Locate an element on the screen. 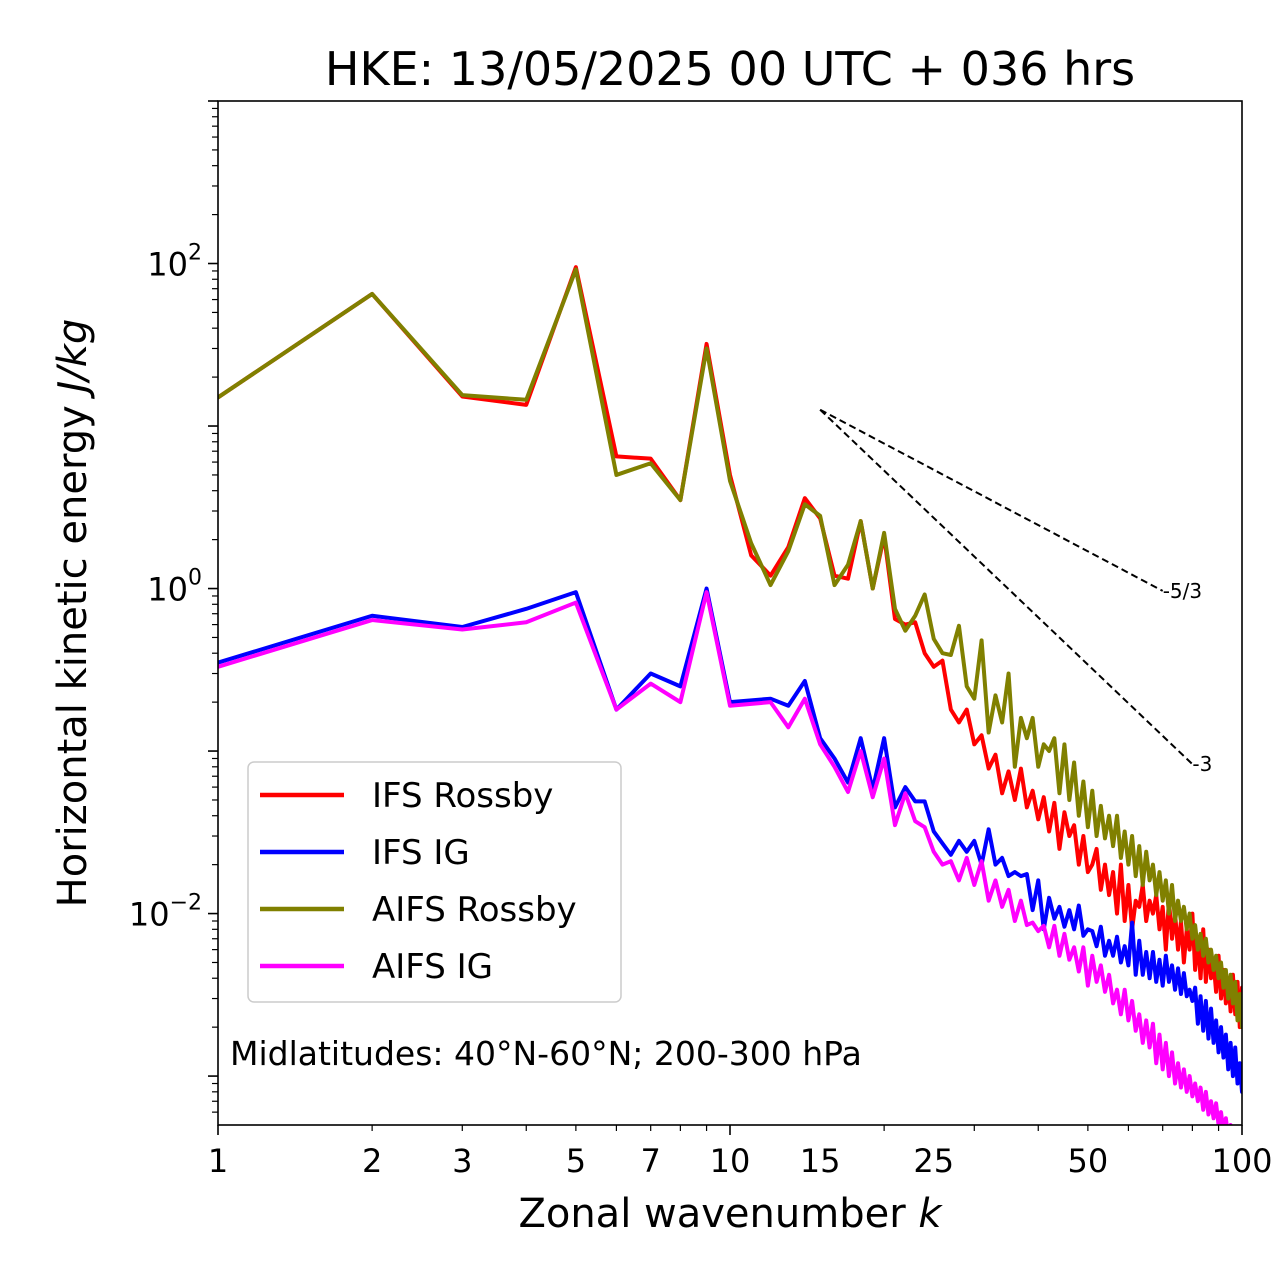 This screenshot has height=1288, width=1280. x-tick-label: 5 is located at coordinates (576, 1161).